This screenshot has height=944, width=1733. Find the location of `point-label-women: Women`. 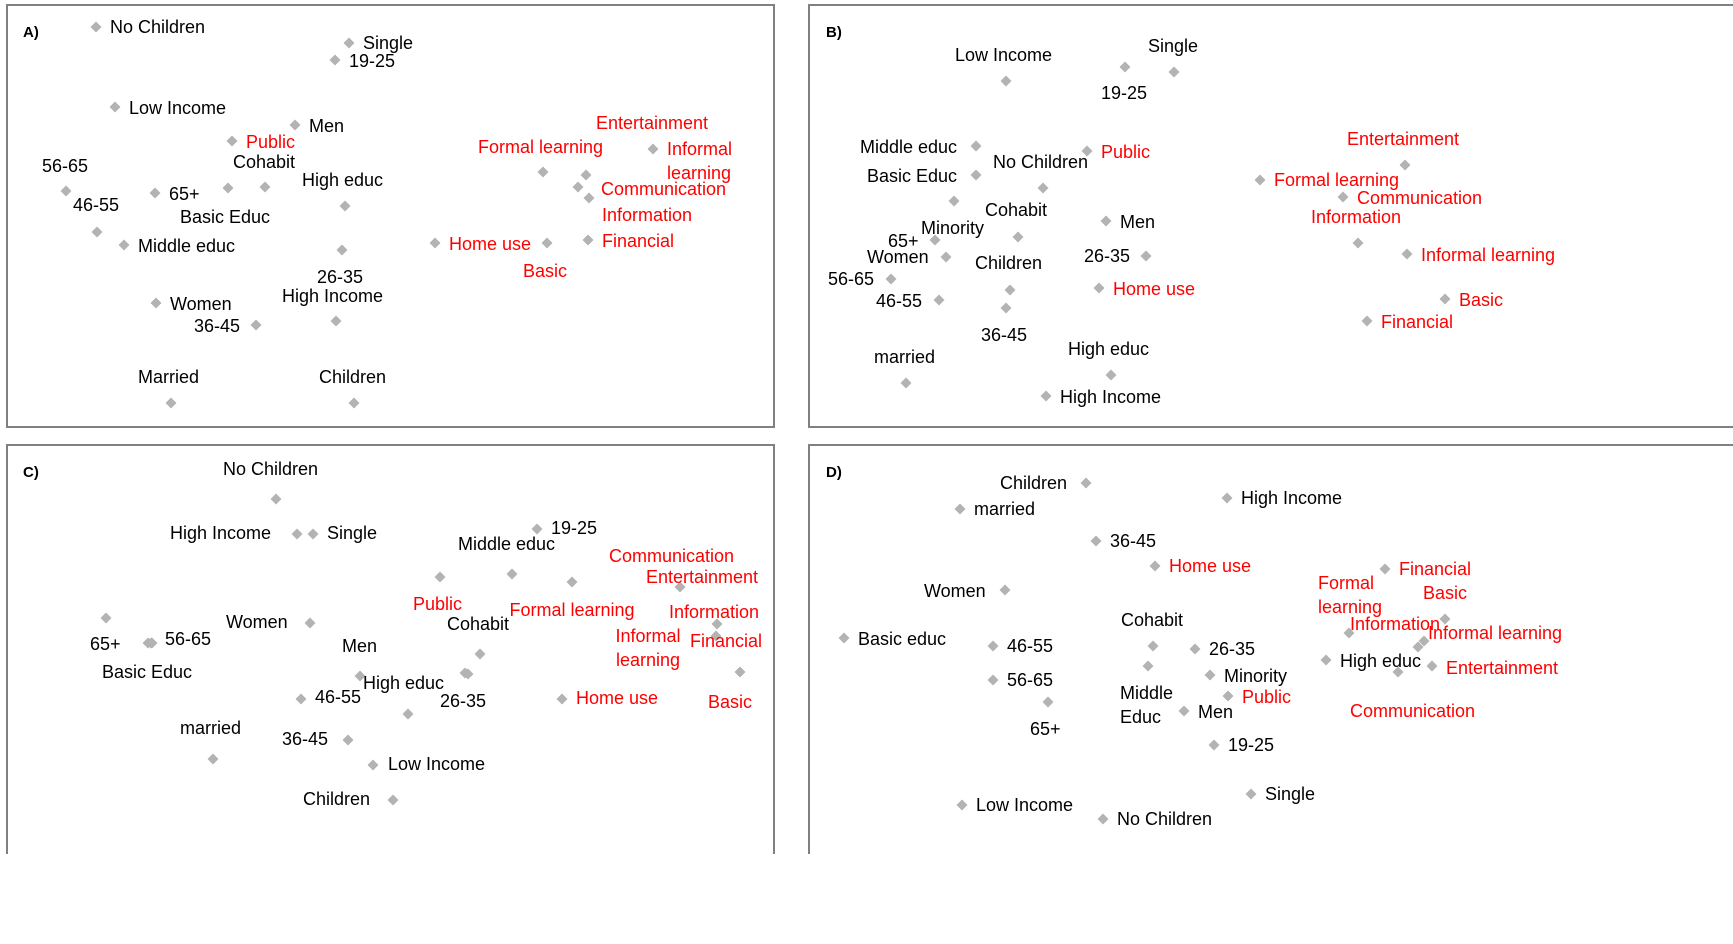

point-label-women: Women is located at coordinates (898, 257).